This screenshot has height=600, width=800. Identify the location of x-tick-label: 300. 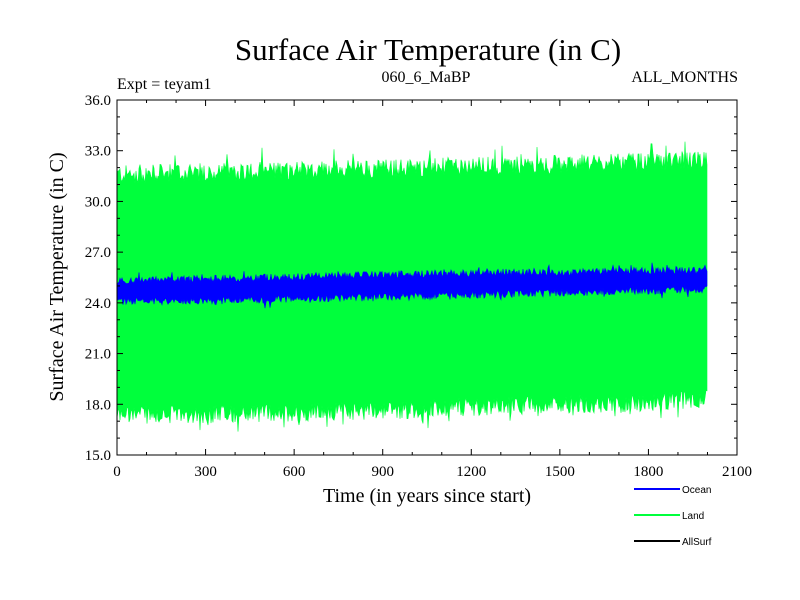
(205, 472).